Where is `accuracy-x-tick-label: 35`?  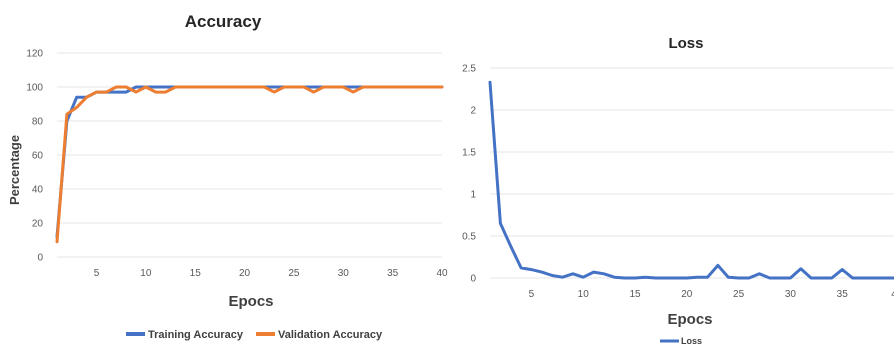
accuracy-x-tick-label: 35 is located at coordinates (393, 273).